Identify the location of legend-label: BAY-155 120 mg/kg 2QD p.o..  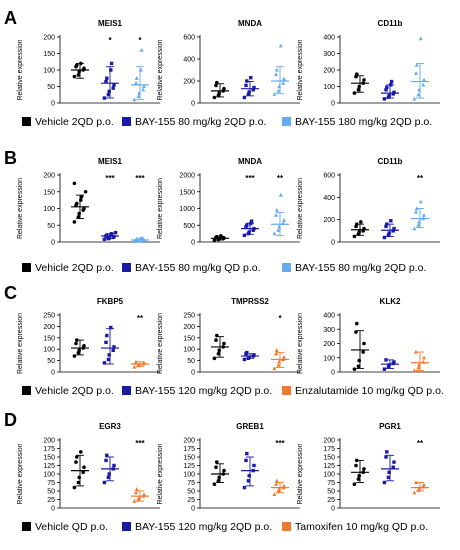
(203, 527).